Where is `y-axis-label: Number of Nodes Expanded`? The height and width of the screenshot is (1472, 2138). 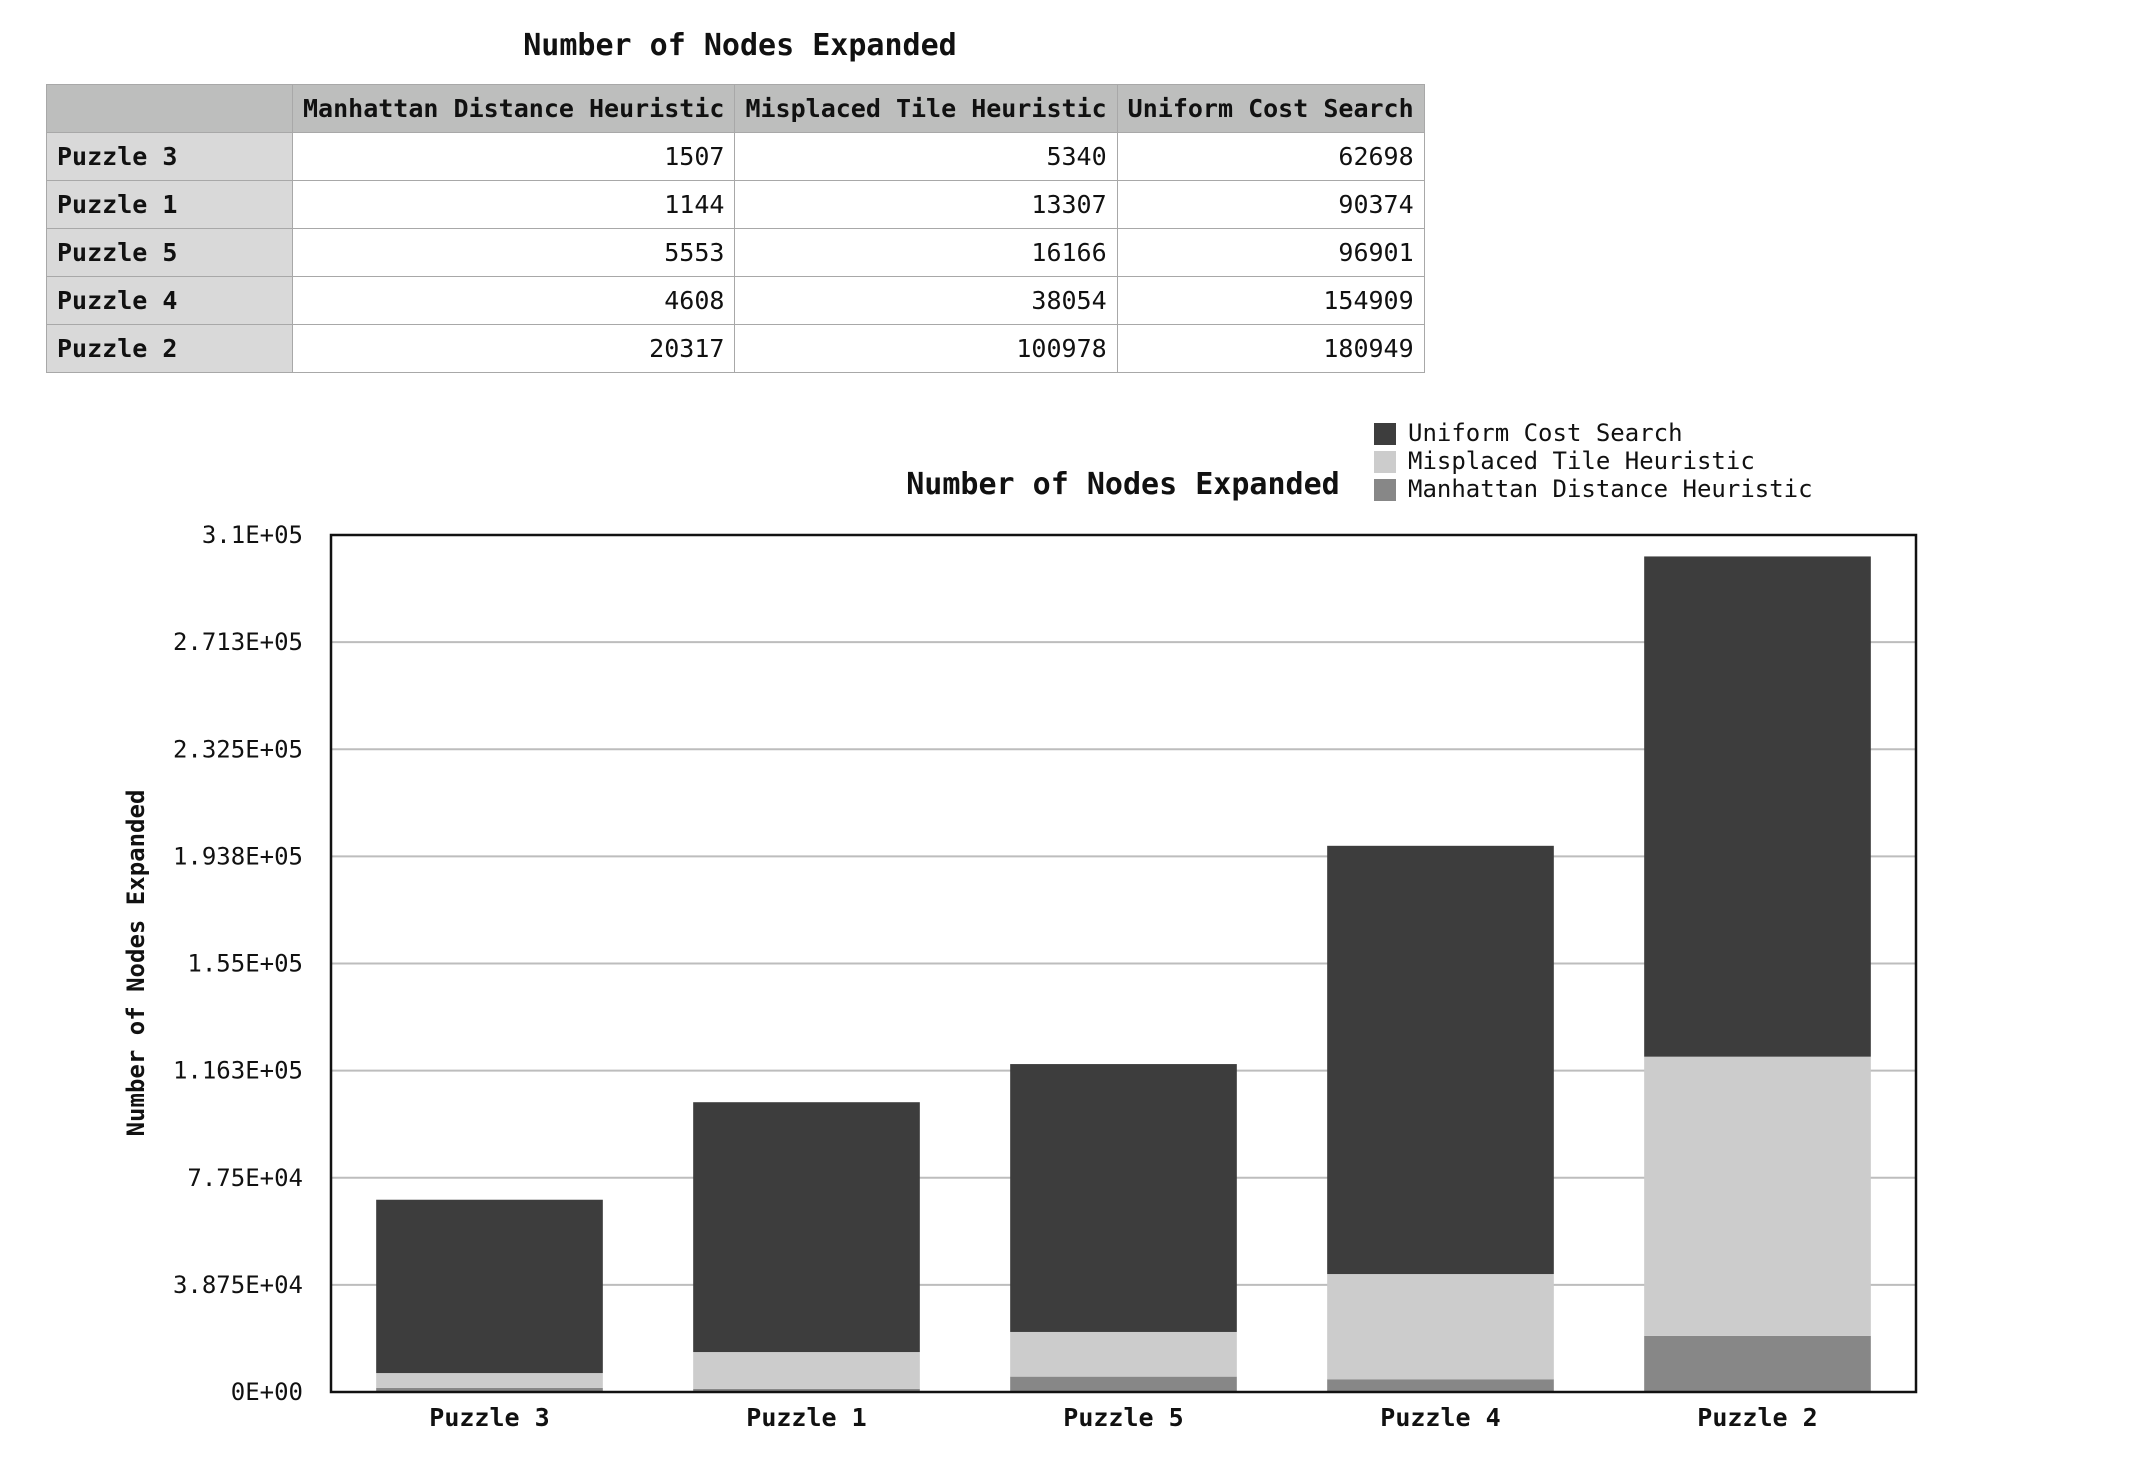
y-axis-label: Number of Nodes Expanded is located at coordinates (136, 963).